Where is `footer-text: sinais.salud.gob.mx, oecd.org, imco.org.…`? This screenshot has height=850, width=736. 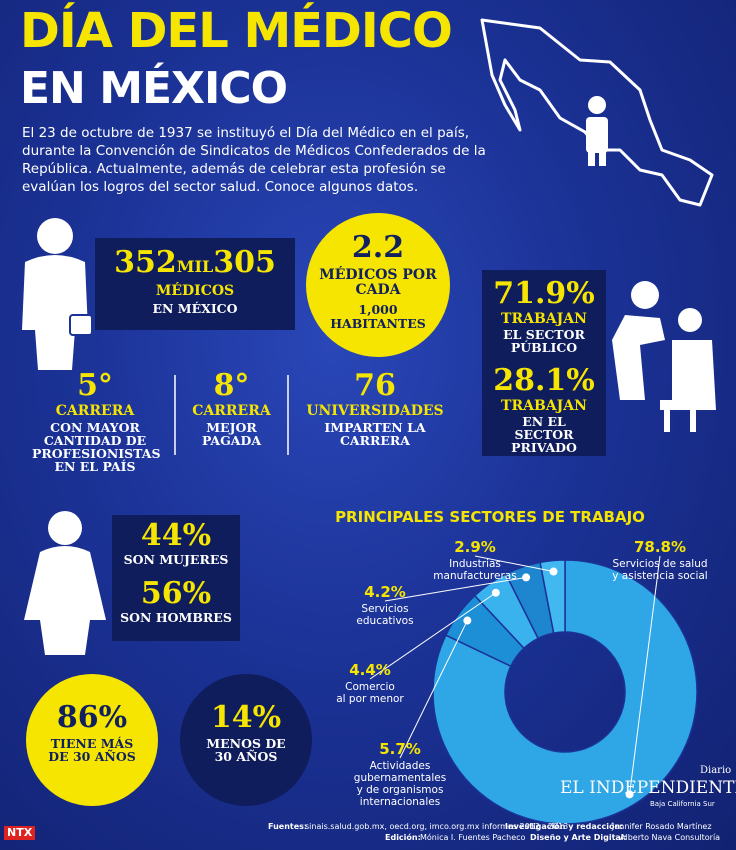
footer-text: sinais.salud.gob.mx, oecd.org, imco.org.… is located at coordinates (437, 826).